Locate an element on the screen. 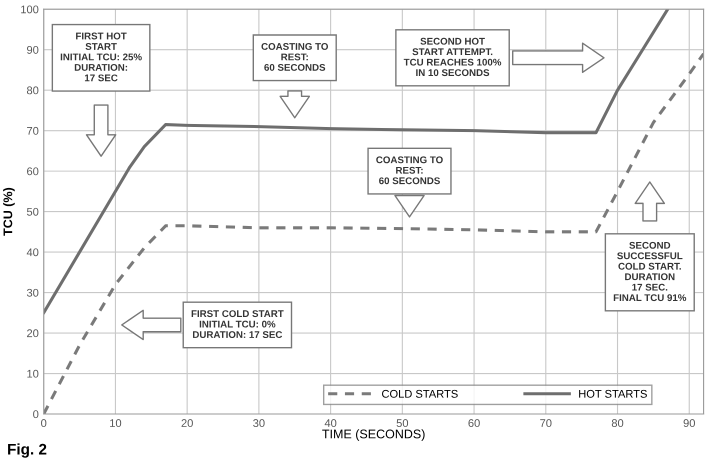  y-tick-label: 100 is located at coordinates (29, 9).